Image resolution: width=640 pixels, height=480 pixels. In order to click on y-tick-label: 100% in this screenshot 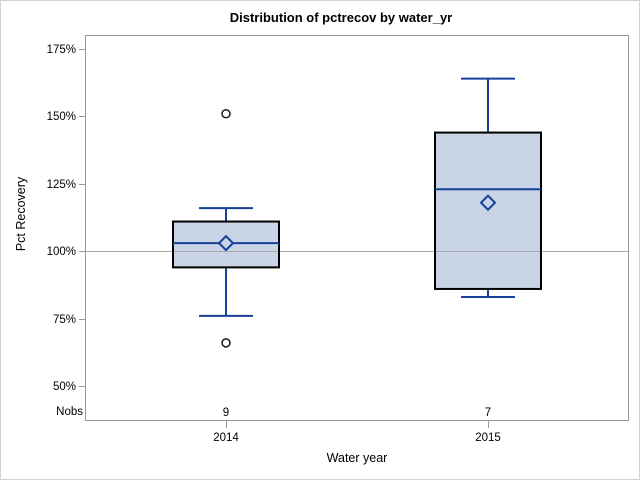, I will do `click(61, 252)`.